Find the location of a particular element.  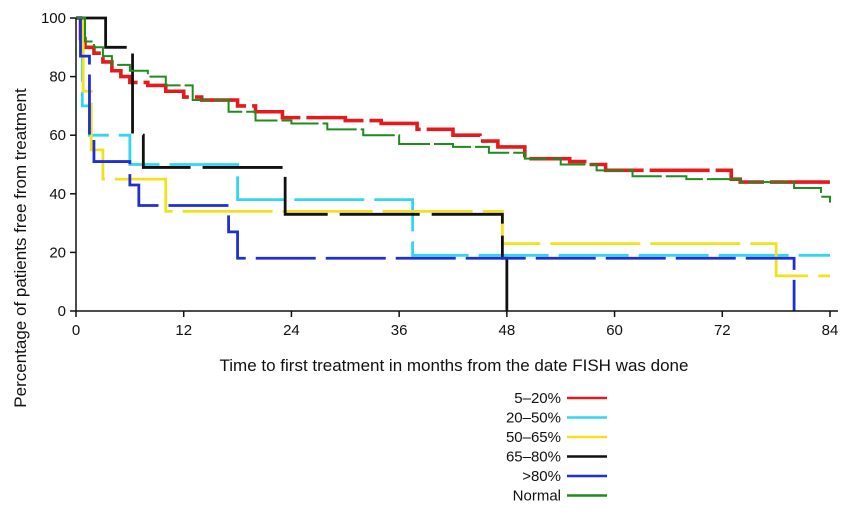

y-tick-label: 20 is located at coordinates (57, 252).